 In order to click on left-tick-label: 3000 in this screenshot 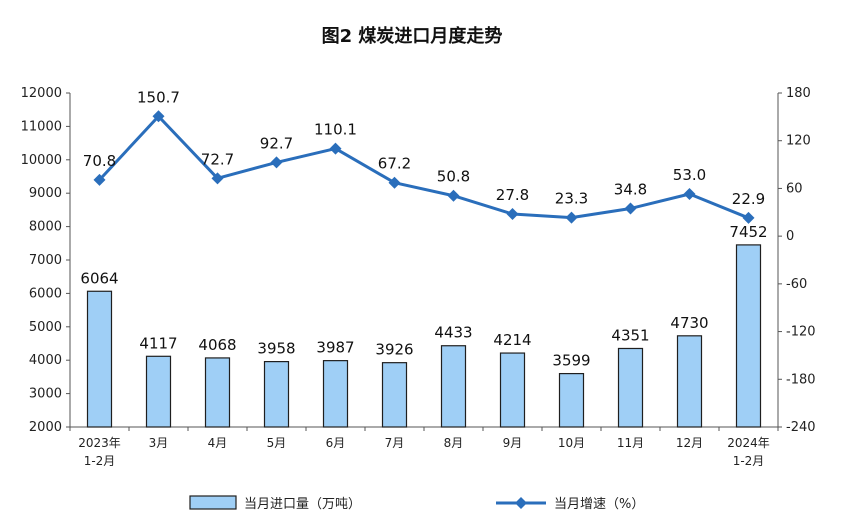, I will do `click(45, 394)`.